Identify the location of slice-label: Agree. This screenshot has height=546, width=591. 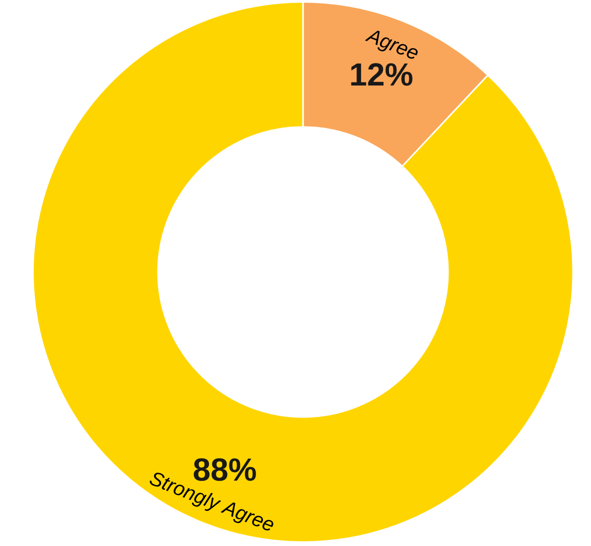
(391, 44).